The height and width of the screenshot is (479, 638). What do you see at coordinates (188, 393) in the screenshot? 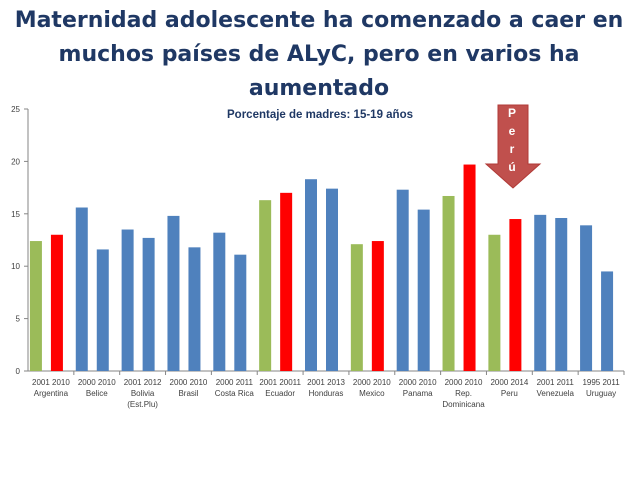
I see `x-tick-country: Brasil` at bounding box center [188, 393].